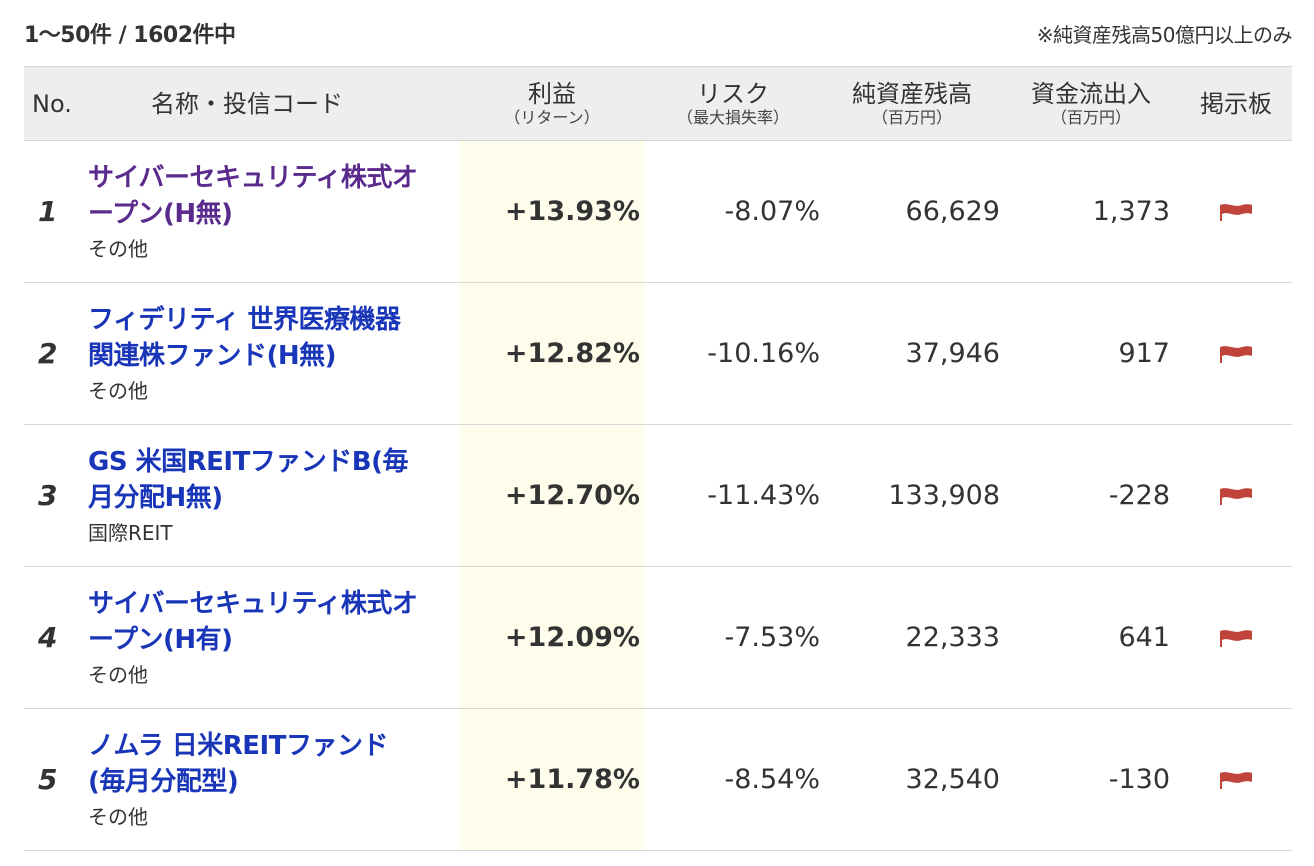 The image size is (1314, 866). Describe the element at coordinates (54, 637) in the screenshot. I see `rank-number: 4` at that location.